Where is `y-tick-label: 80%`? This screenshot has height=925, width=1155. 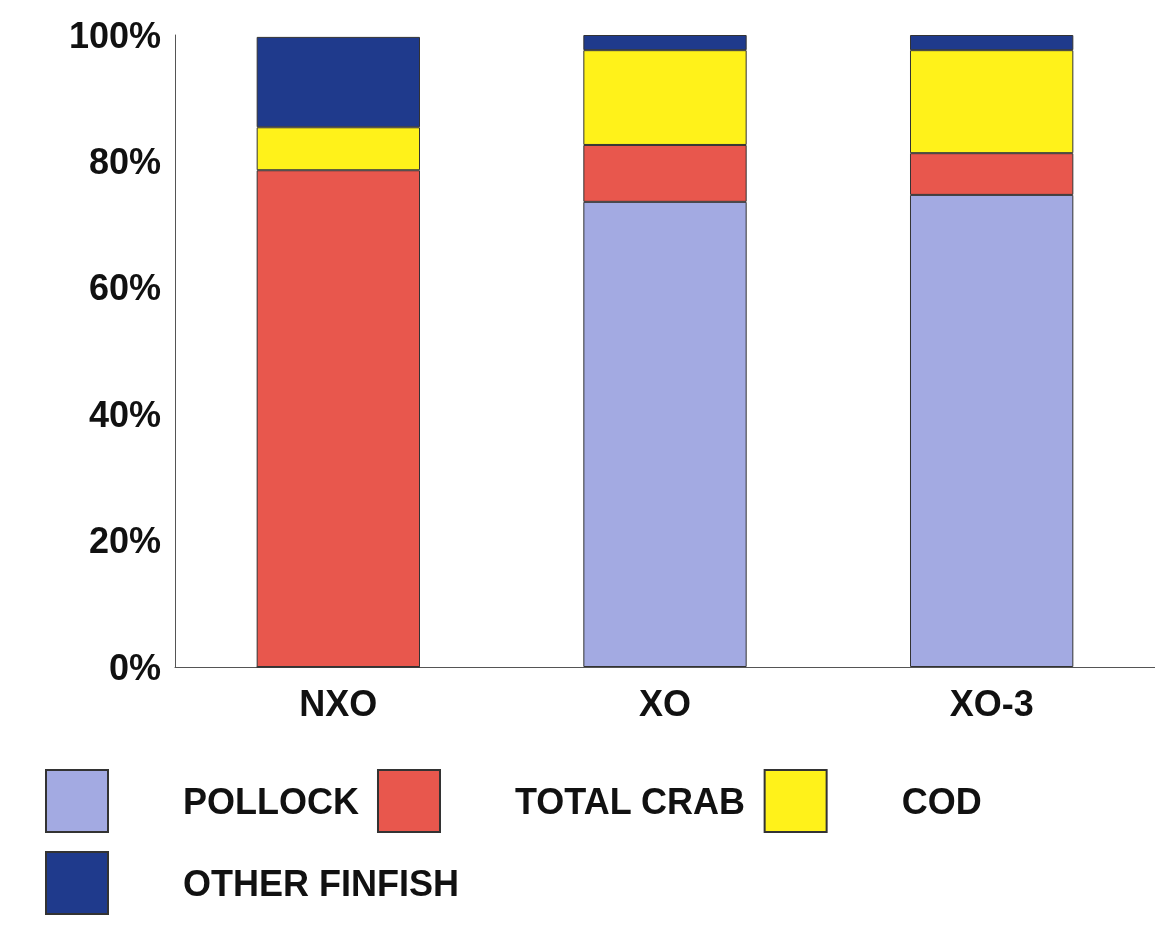
y-tick-label: 80% is located at coordinates (124, 161).